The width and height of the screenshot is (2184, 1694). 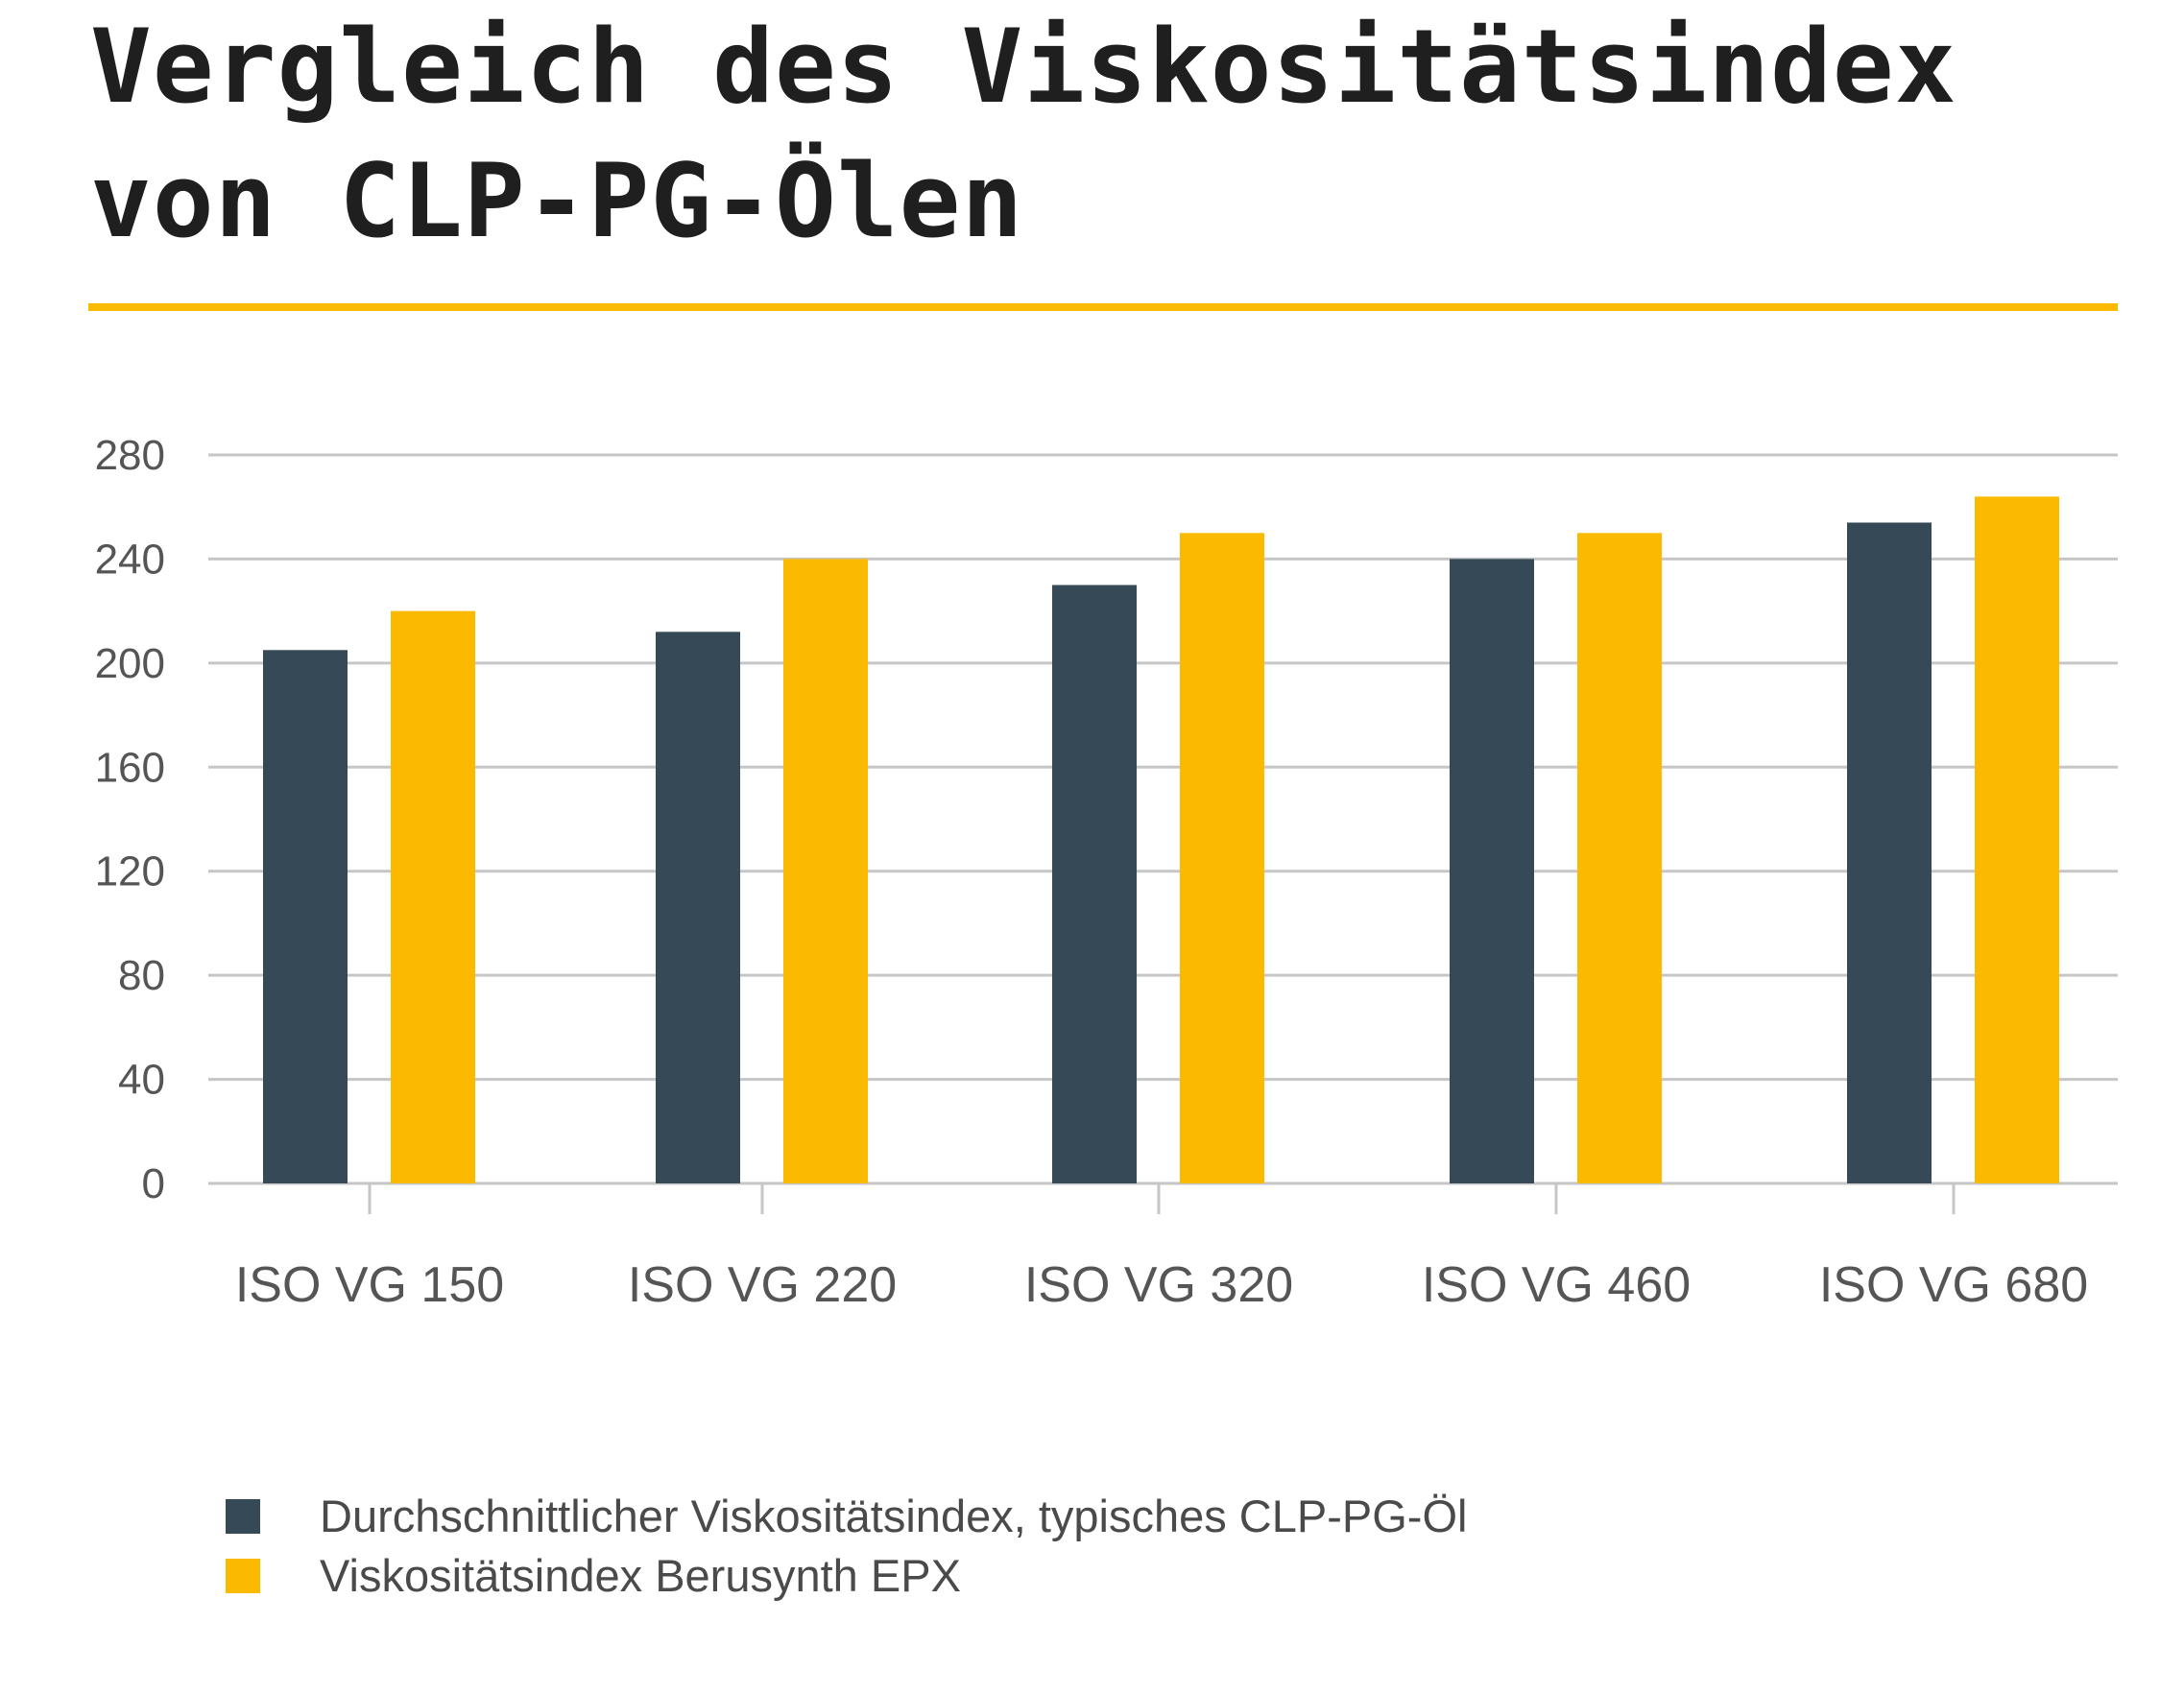 I want to click on x-tick-label: ISO VG 150, so click(x=369, y=1285).